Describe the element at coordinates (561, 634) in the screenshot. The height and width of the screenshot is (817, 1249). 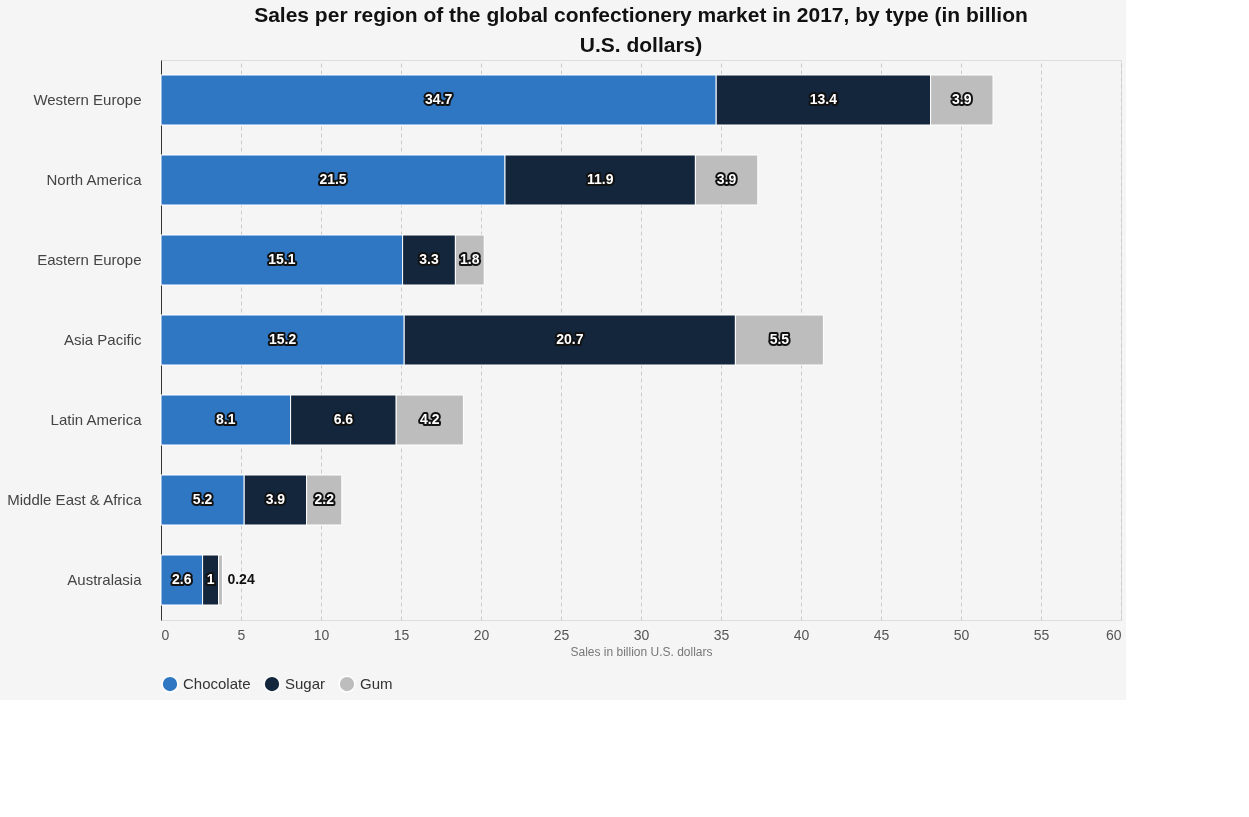
I see `x-tick-label: 25` at that location.